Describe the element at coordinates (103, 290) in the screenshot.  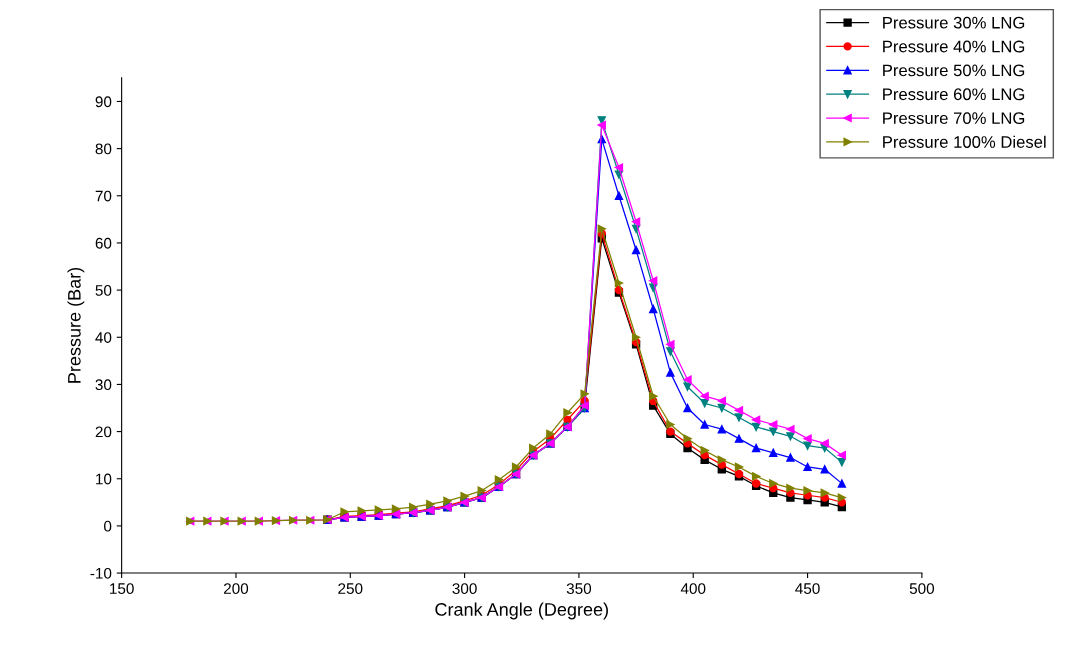
I see `y-tick-label: 50` at that location.